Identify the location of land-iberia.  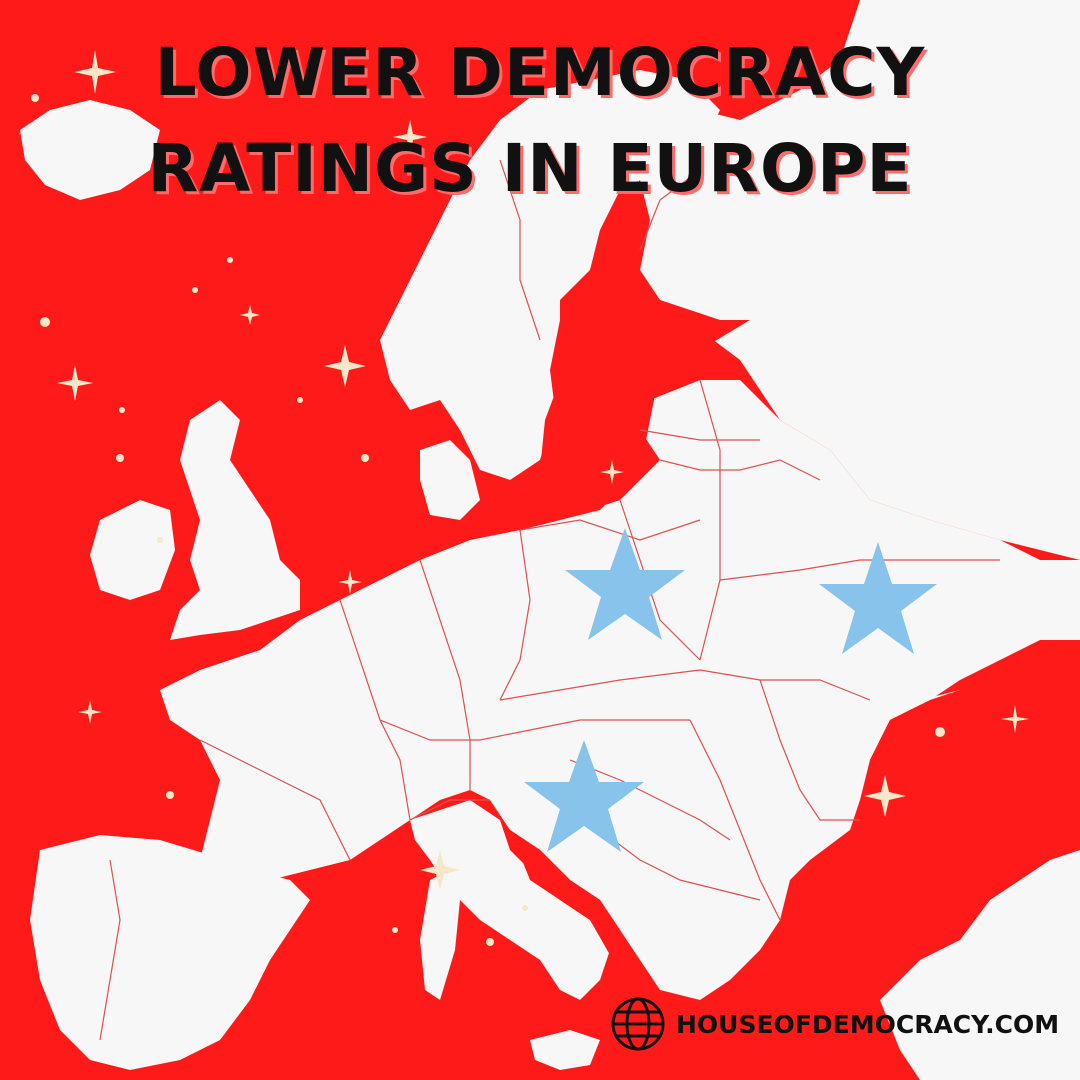
(170, 952).